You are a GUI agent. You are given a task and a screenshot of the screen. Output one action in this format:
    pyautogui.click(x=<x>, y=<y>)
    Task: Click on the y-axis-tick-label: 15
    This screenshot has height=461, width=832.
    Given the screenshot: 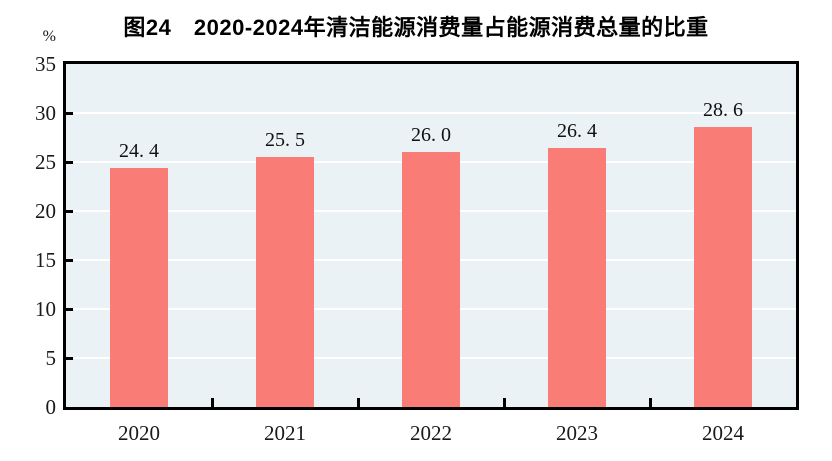 What is the action you would take?
    pyautogui.click(x=45, y=260)
    